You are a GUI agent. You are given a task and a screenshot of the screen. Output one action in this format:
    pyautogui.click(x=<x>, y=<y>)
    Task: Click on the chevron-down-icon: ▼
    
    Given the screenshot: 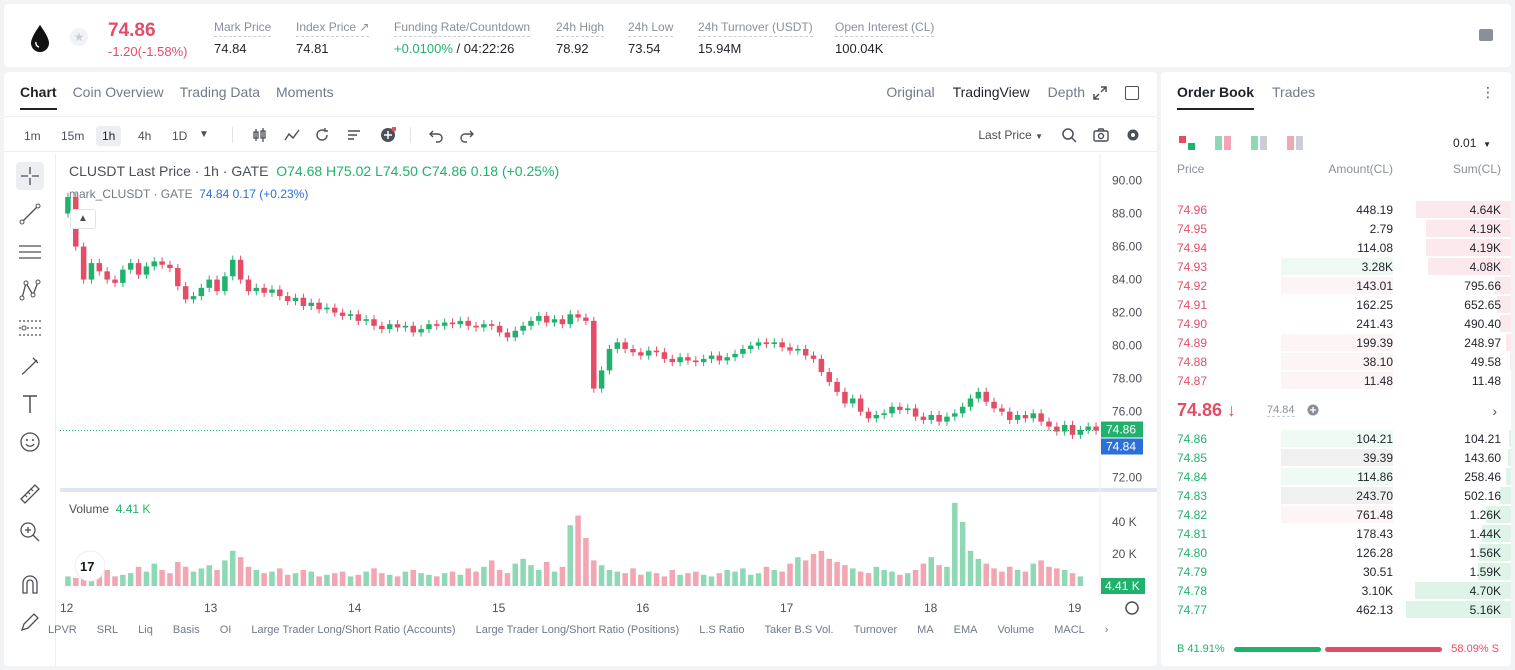 What is the action you would take?
    pyautogui.click(x=204, y=134)
    